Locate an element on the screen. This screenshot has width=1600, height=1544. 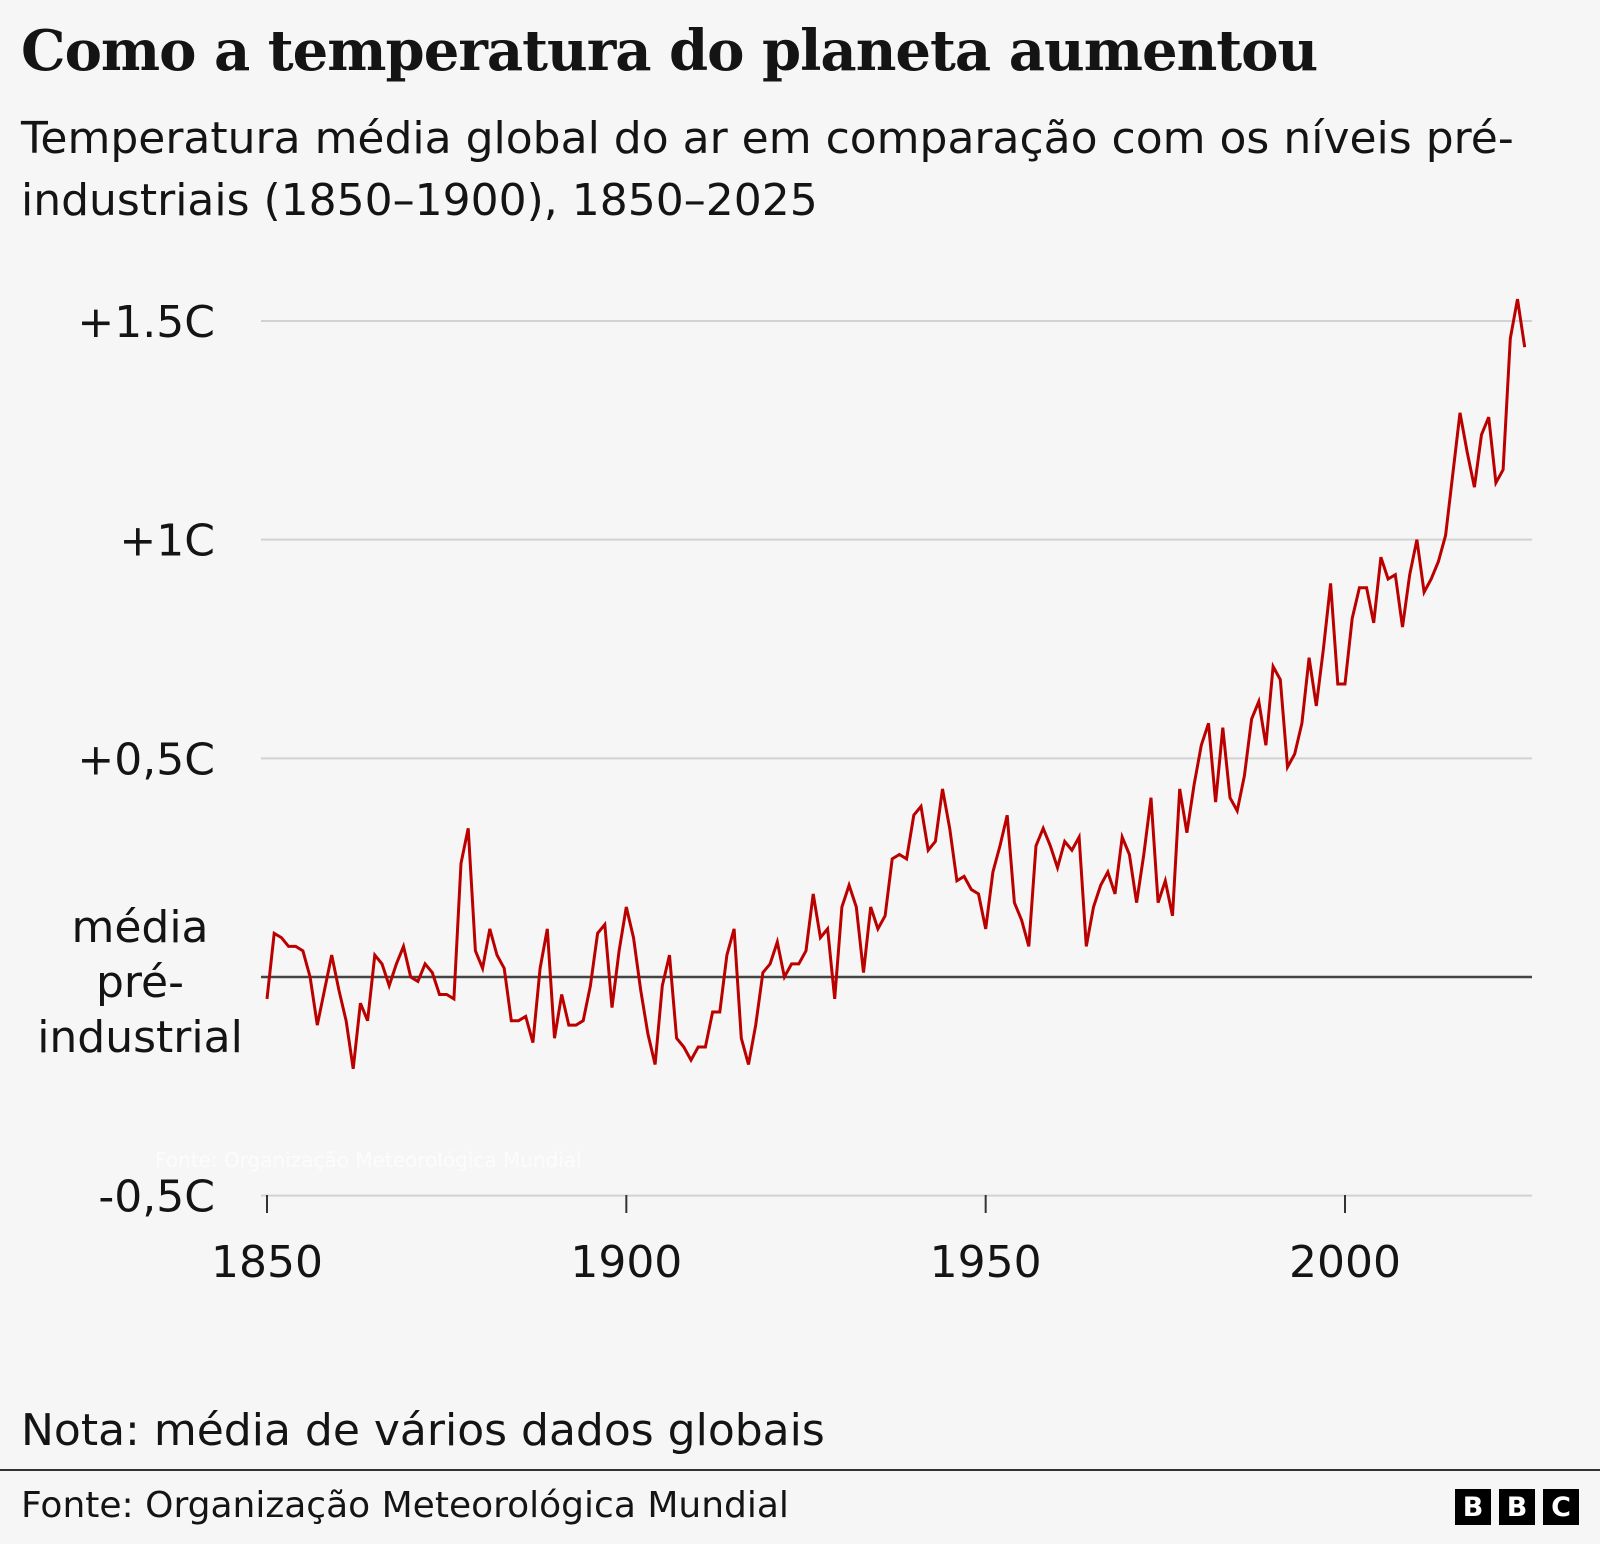
footer-divider is located at coordinates (800, 1470).